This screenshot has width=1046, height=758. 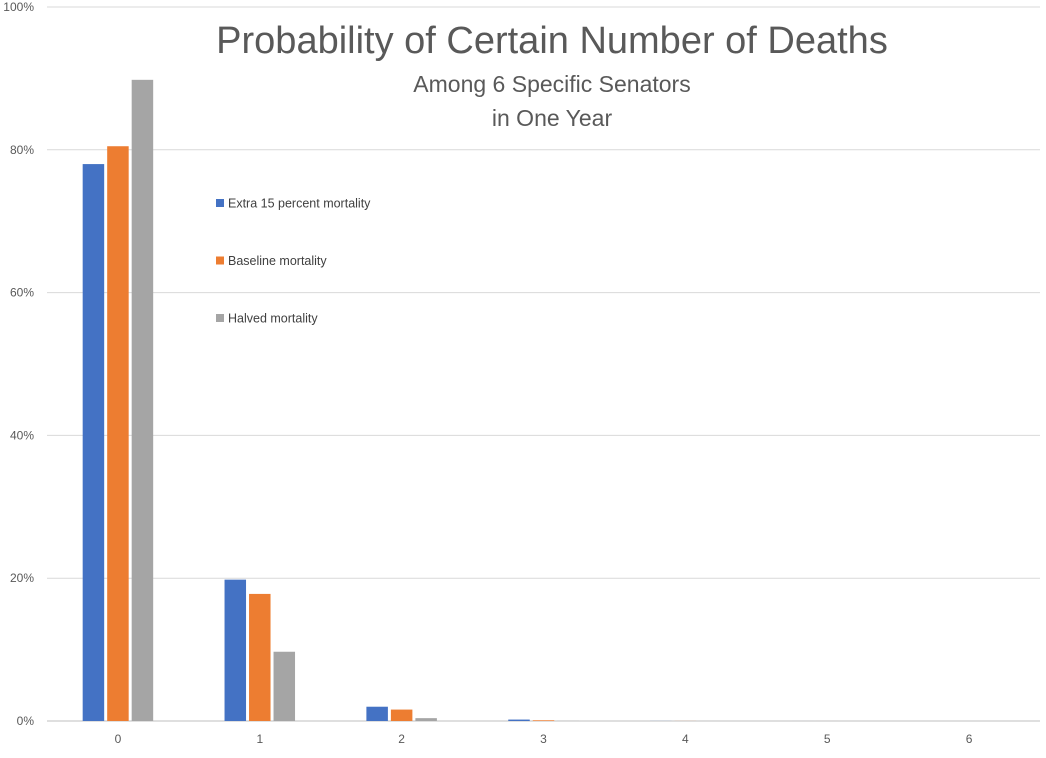 What do you see at coordinates (22, 150) in the screenshot?
I see `y-tick-label: 80%` at bounding box center [22, 150].